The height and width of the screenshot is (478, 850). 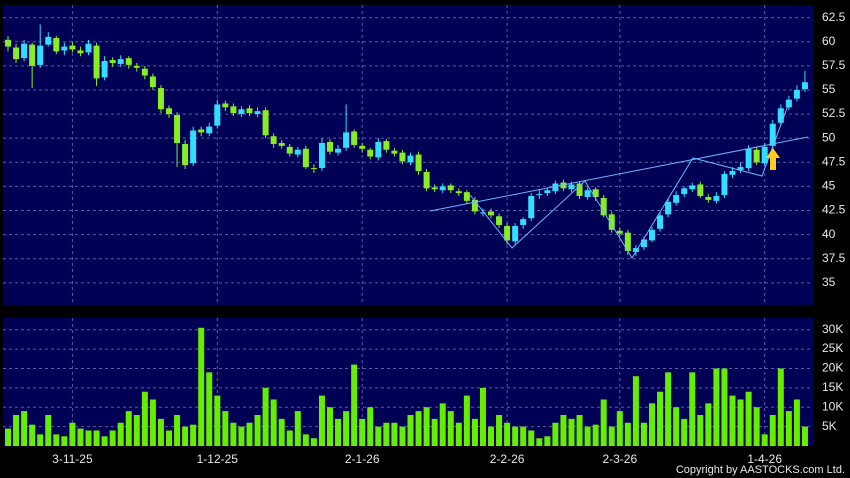 I want to click on y-tick-label: 57.5, so click(x=834, y=65).